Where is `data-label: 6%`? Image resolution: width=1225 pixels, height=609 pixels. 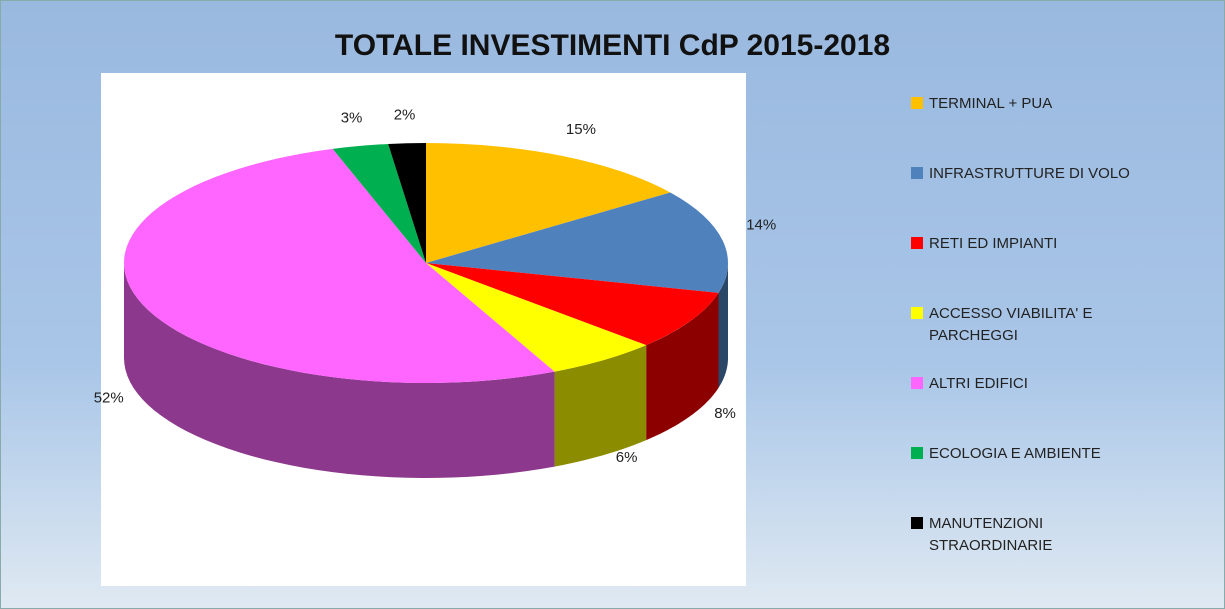 data-label: 6% is located at coordinates (627, 457).